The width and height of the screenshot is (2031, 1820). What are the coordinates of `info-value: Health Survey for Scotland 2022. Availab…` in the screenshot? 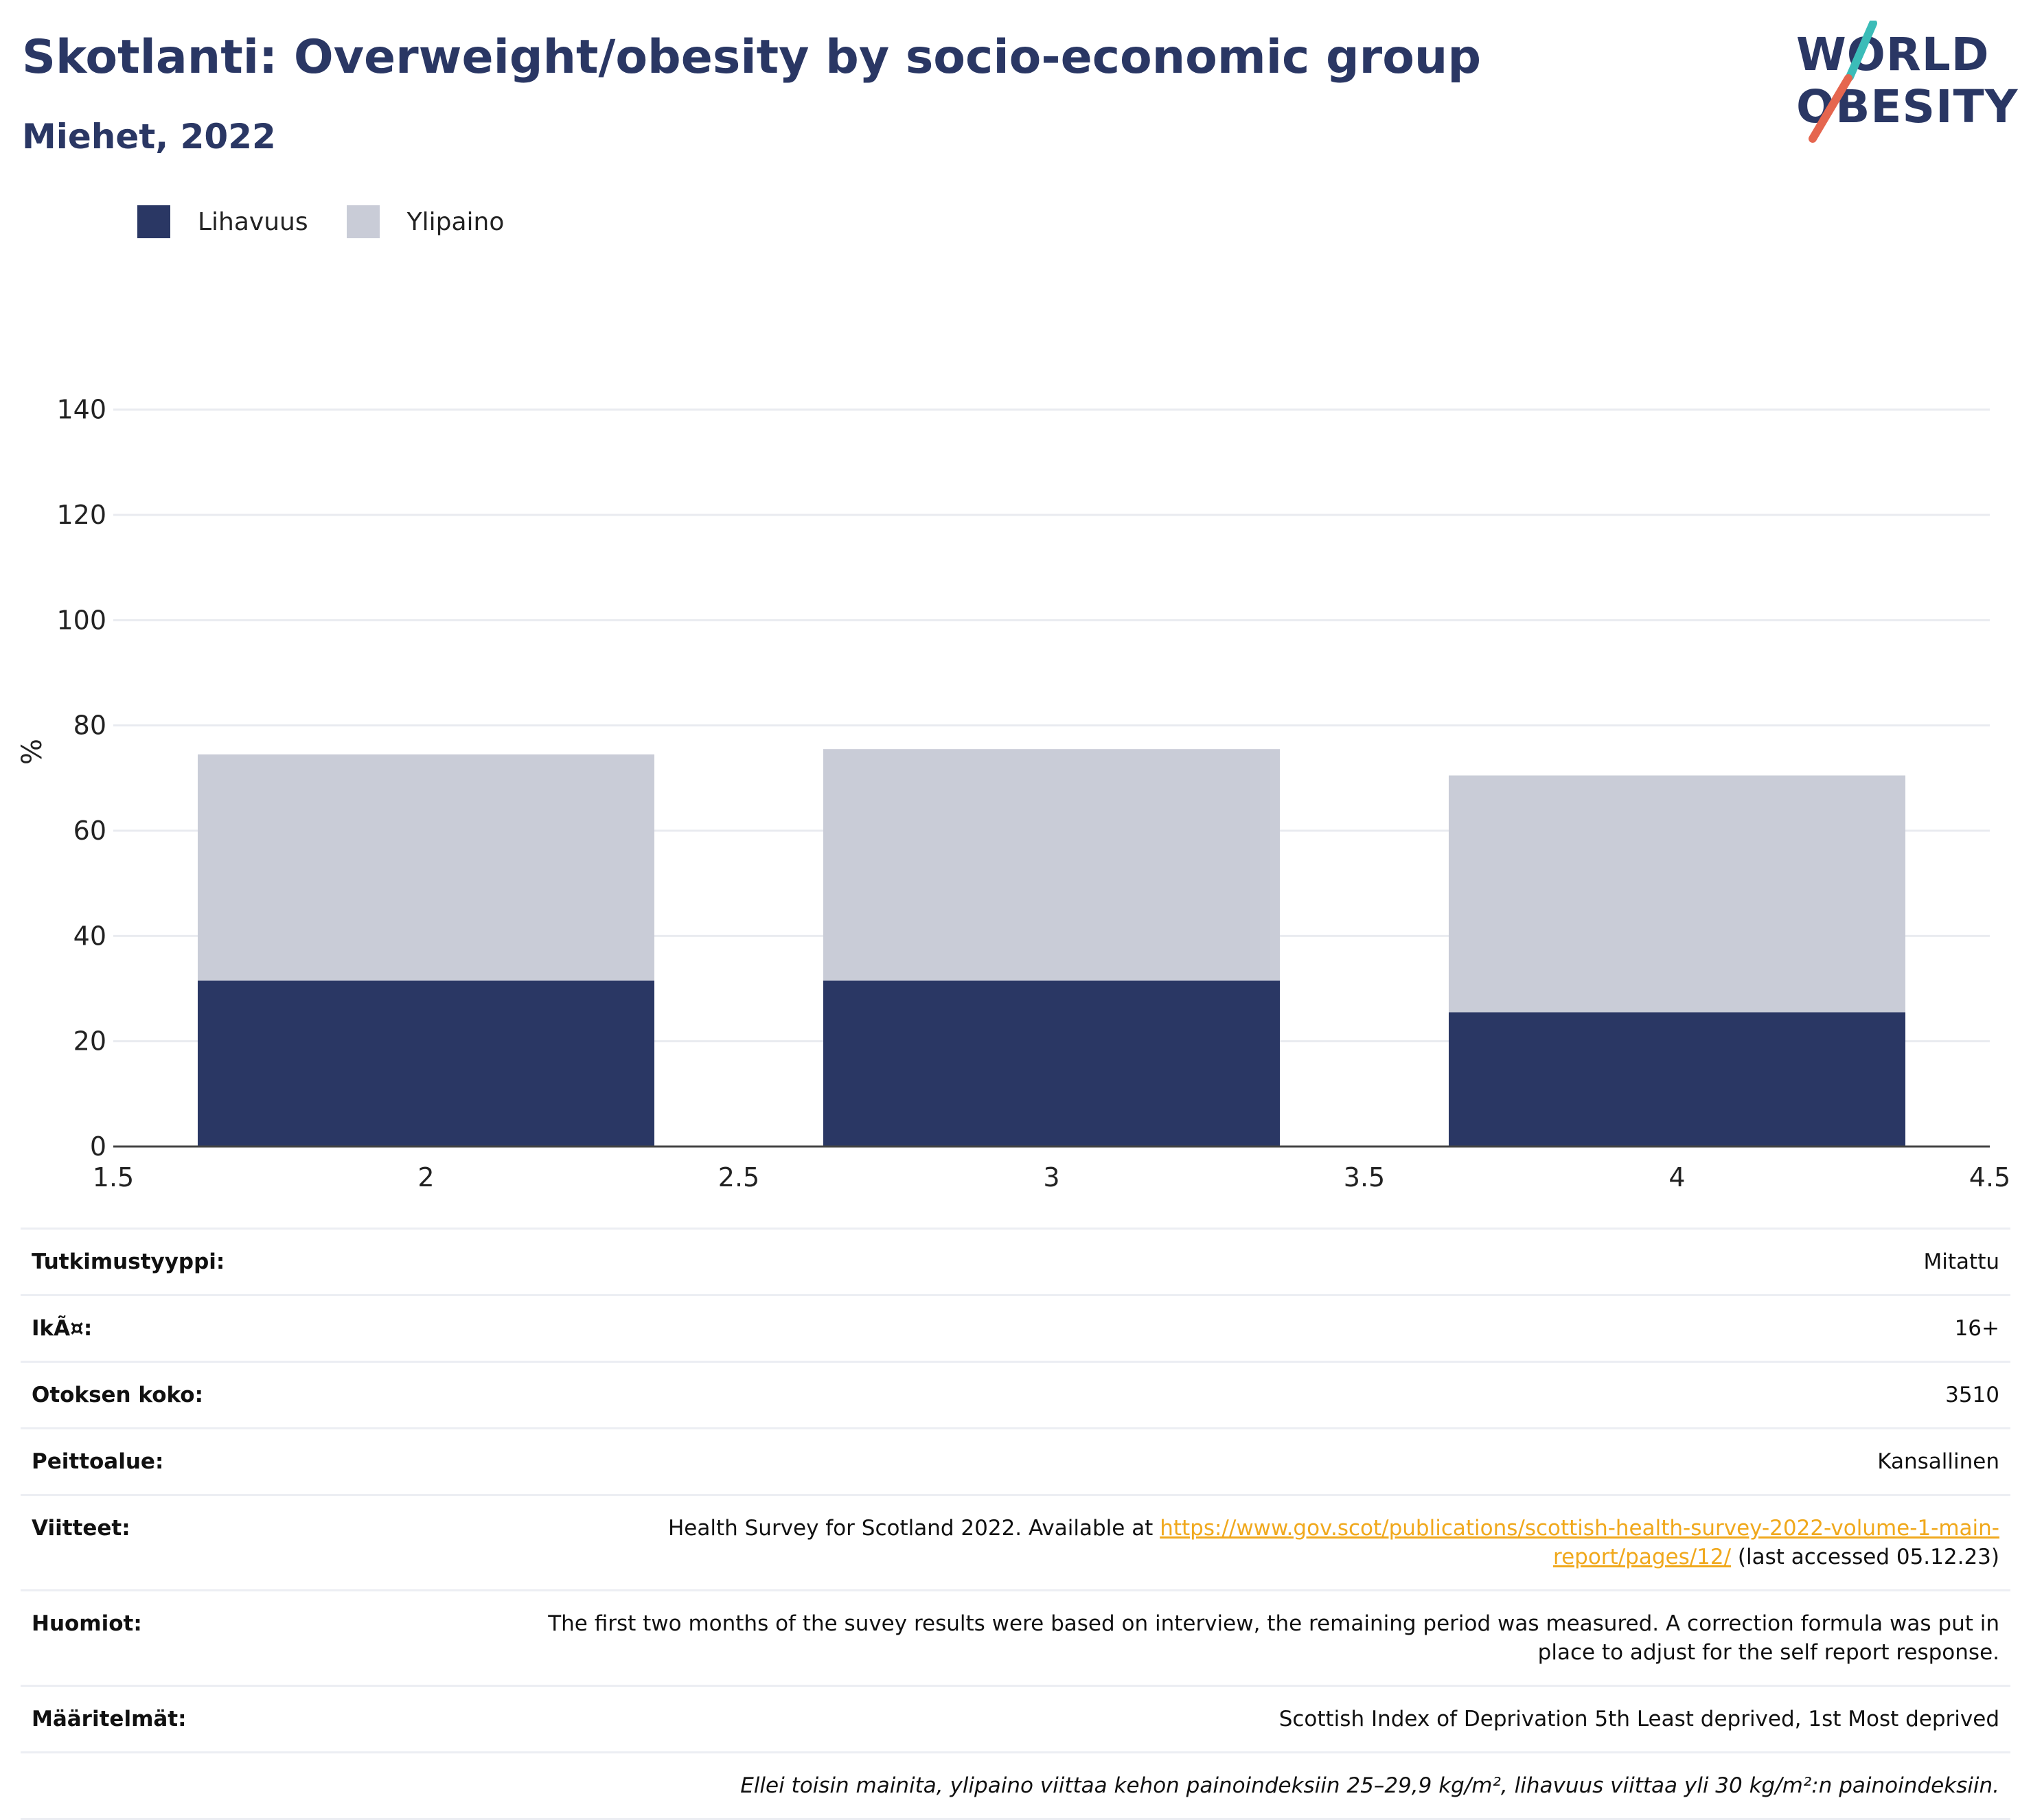 It's located at (1305, 1542).